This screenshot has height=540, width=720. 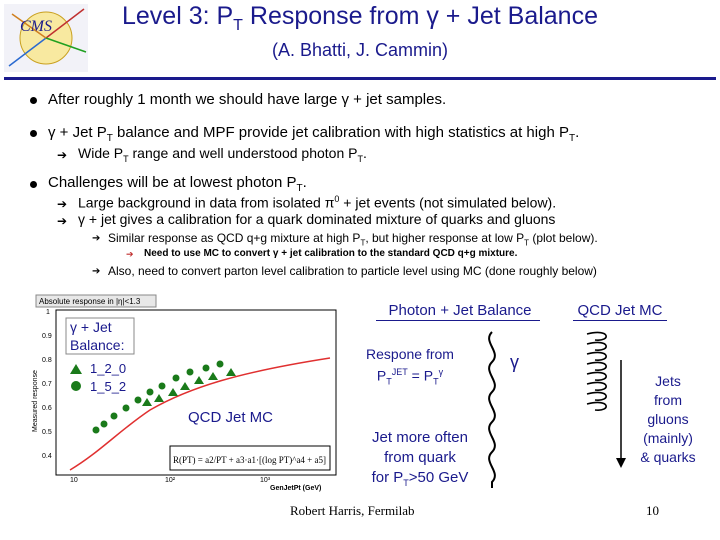 What do you see at coordinates (352, 510) in the screenshot?
I see `footer-author: Robert Harris, Fermilab` at bounding box center [352, 510].